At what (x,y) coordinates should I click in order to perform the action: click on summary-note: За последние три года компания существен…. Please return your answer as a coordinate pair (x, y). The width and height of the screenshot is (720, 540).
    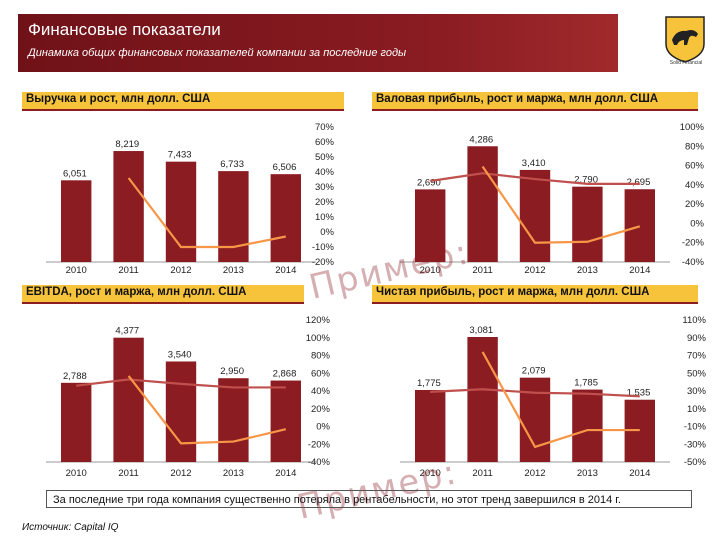
    Looking at the image, I should click on (369, 499).